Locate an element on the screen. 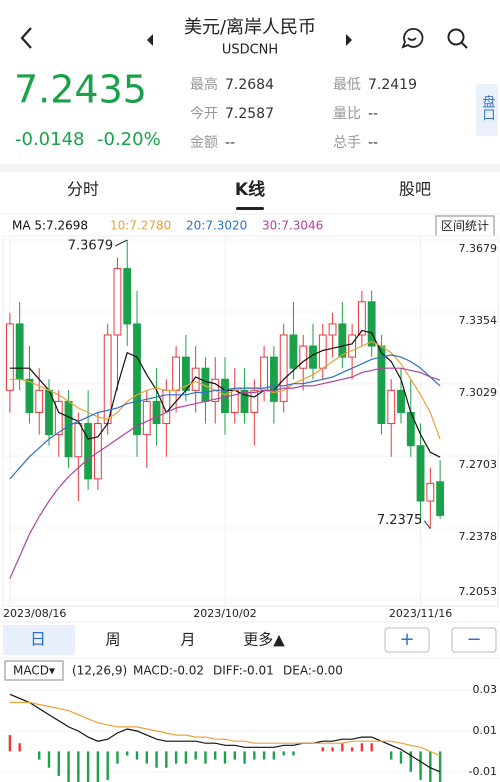  macd-selector-box is located at coordinates (34, 670).